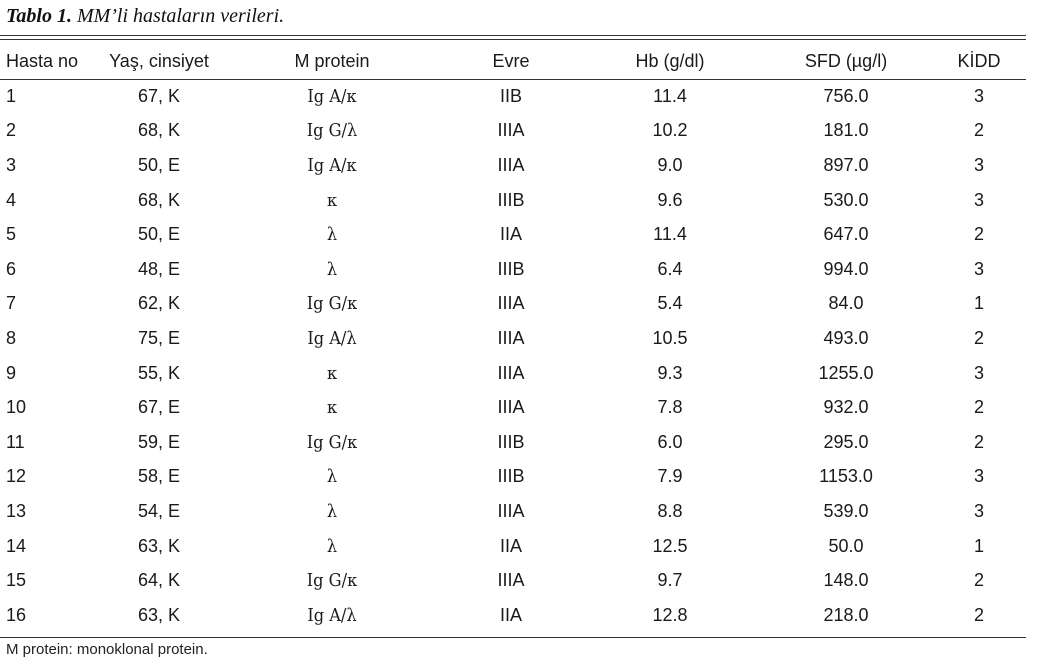 Image resolution: width=1043 pixels, height=672 pixels. I want to click on cell-age-sex: 48, E, so click(159, 268).